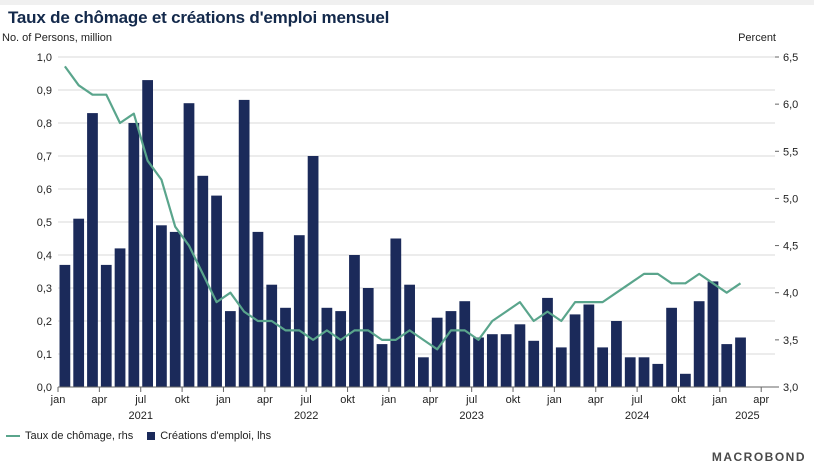 This screenshot has width=814, height=473. What do you see at coordinates (637, 416) in the screenshot?
I see `x-year-label: 2024` at bounding box center [637, 416].